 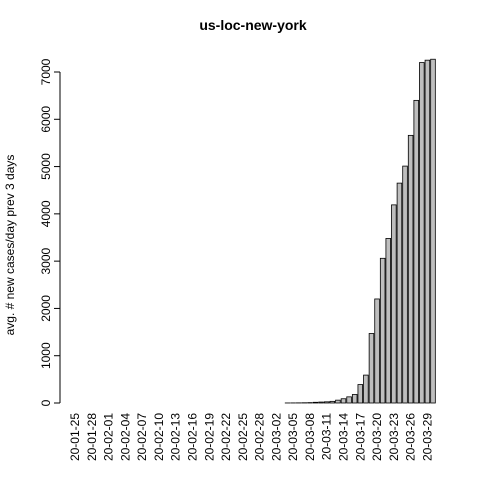 What do you see at coordinates (10, 245) in the screenshot?
I see `y-axis-label: avg. # new cases/day prev 3 days` at bounding box center [10, 245].